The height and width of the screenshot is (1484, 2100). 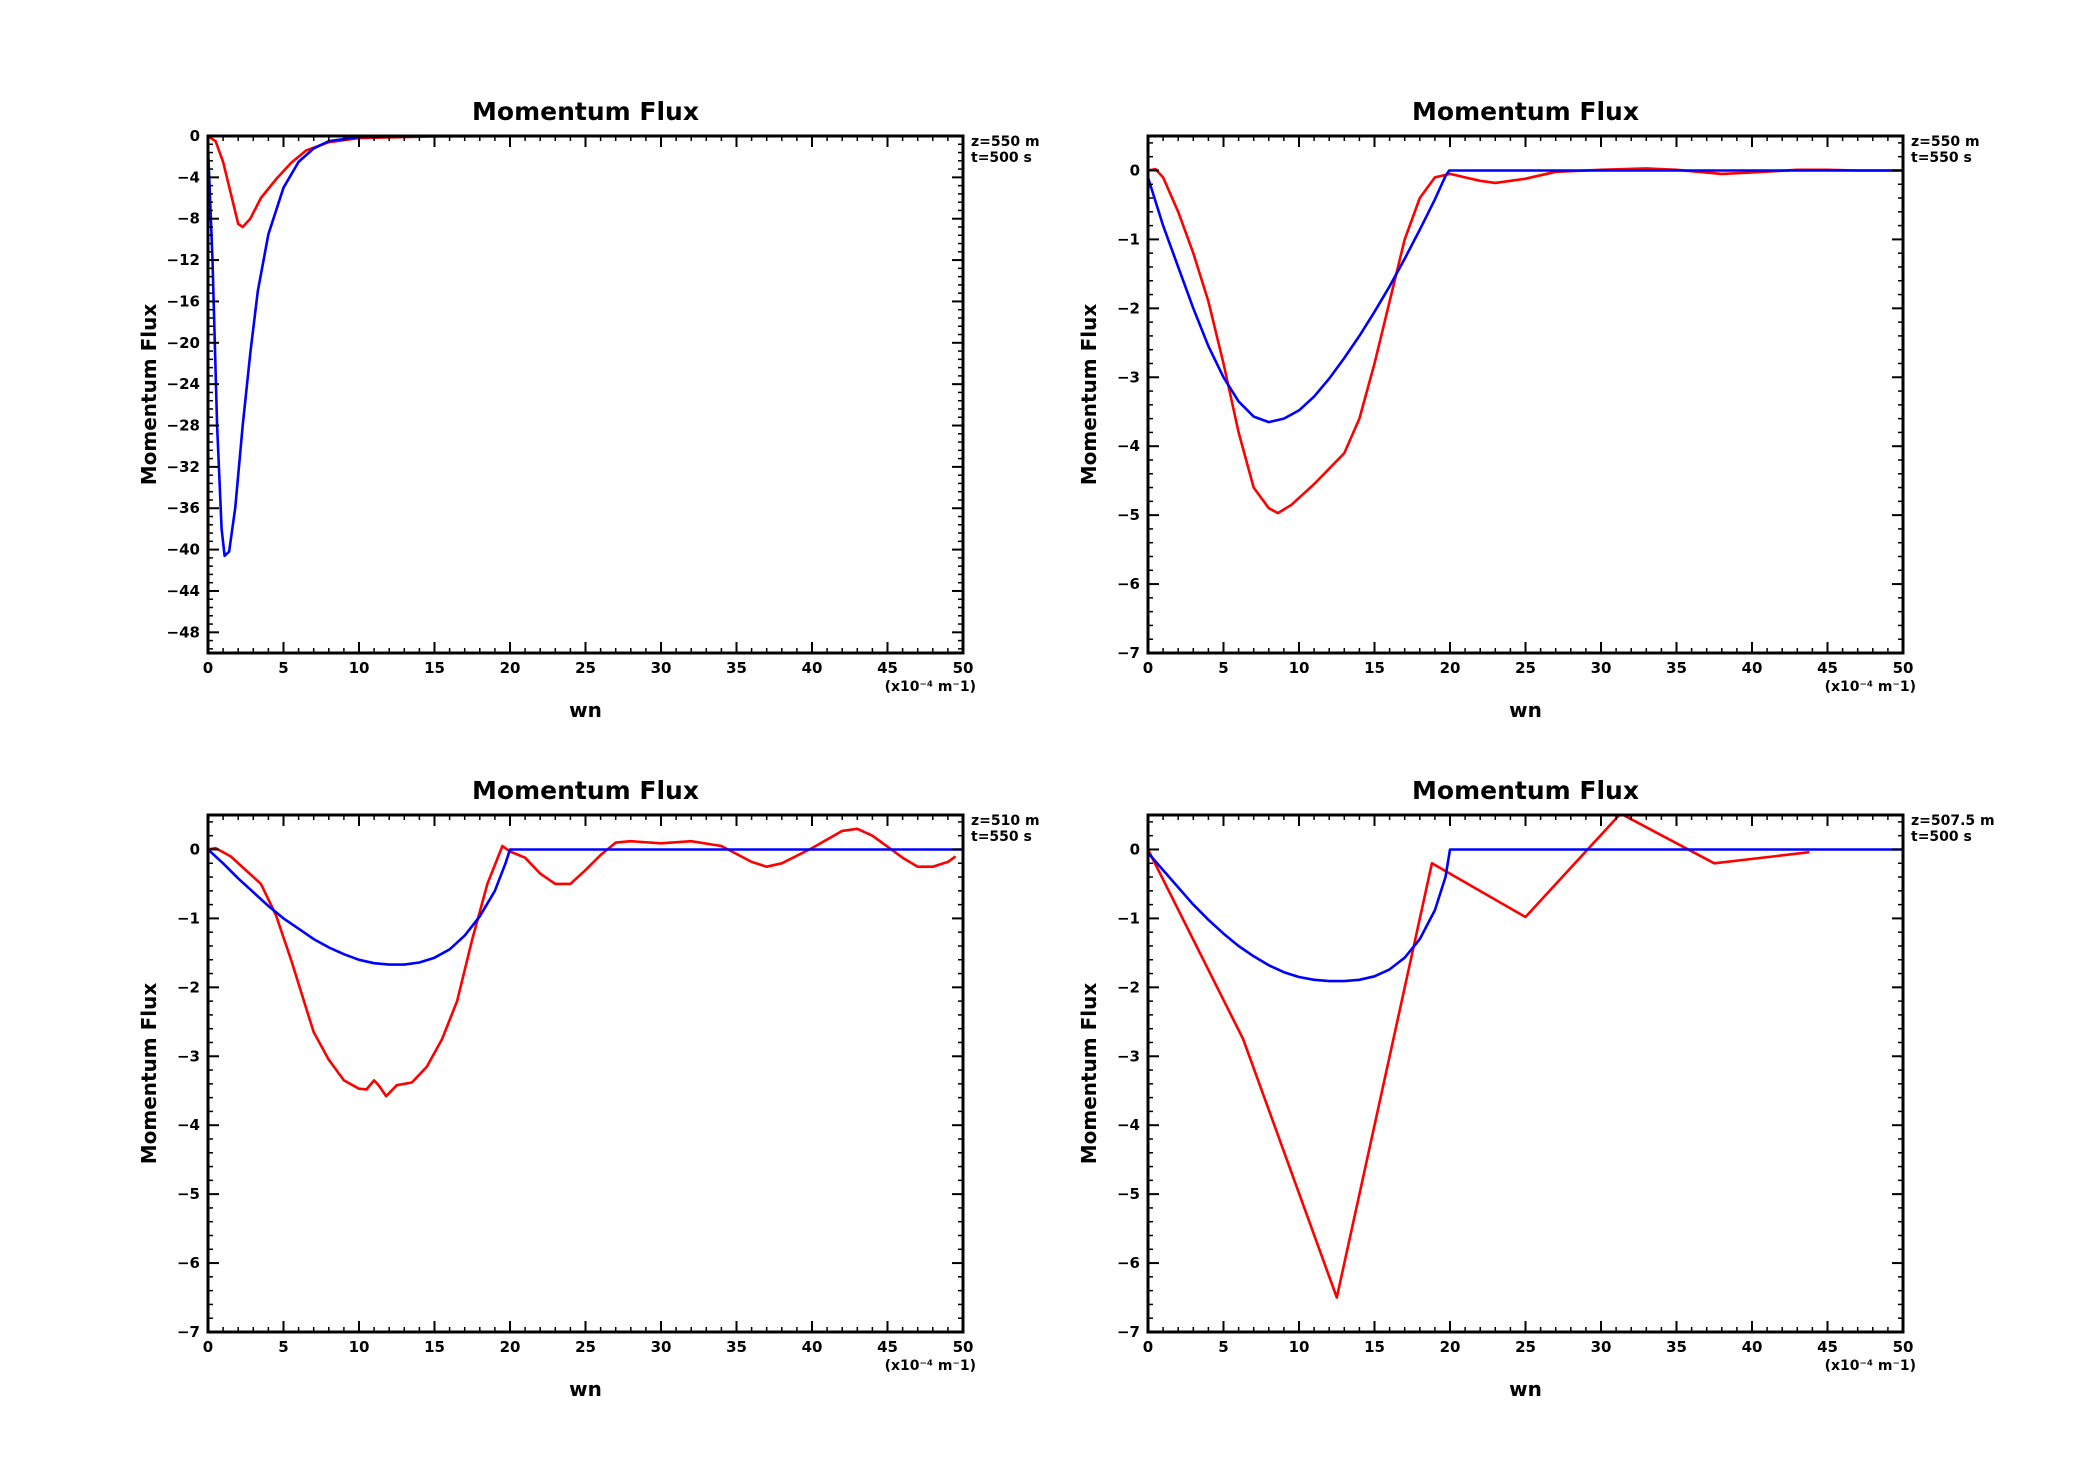 What do you see at coordinates (1953, 821) in the screenshot?
I see `info-line: z=507.5 m` at bounding box center [1953, 821].